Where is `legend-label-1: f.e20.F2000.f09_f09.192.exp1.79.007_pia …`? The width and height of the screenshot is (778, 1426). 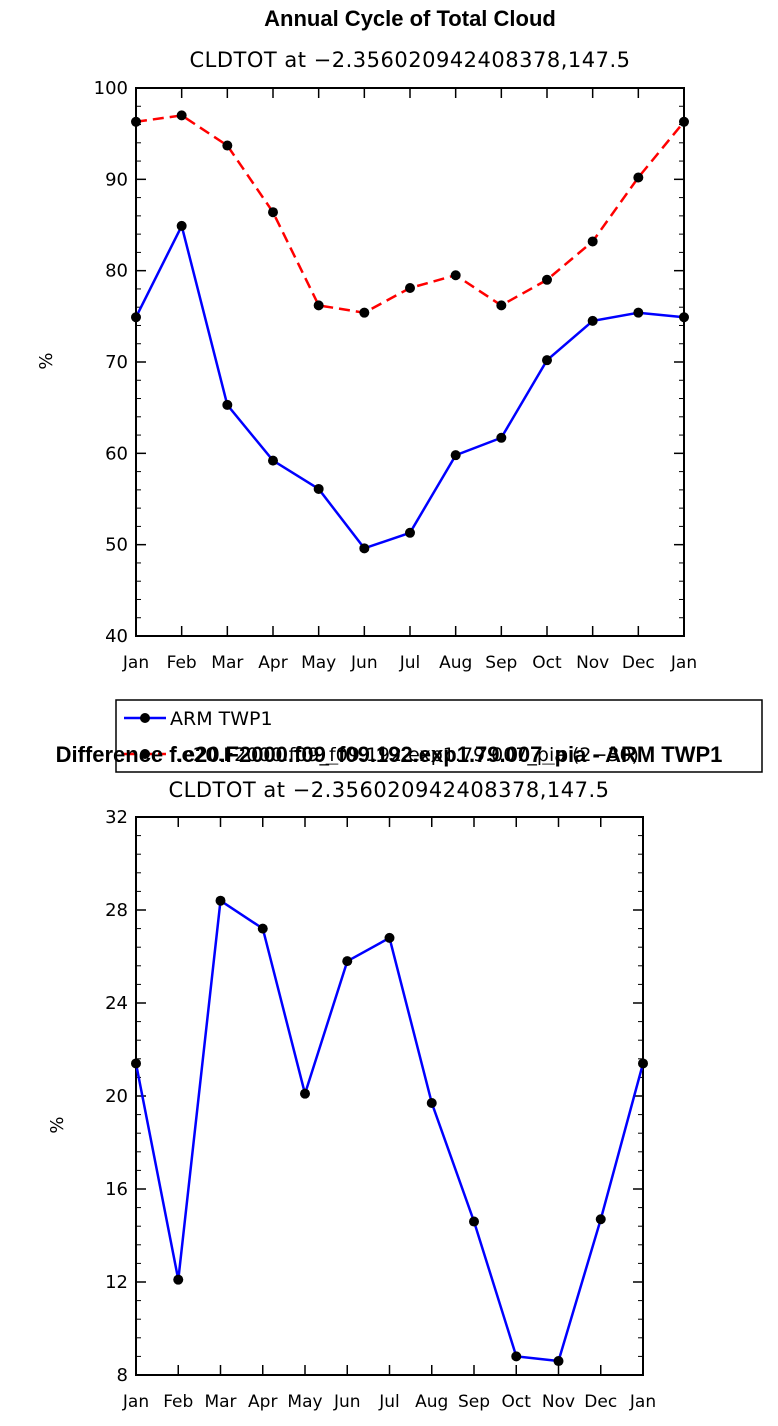 legend-label-1: f.e20.F2000.f09_f09.192.exp1.79.007_pia … is located at coordinates (404, 755).